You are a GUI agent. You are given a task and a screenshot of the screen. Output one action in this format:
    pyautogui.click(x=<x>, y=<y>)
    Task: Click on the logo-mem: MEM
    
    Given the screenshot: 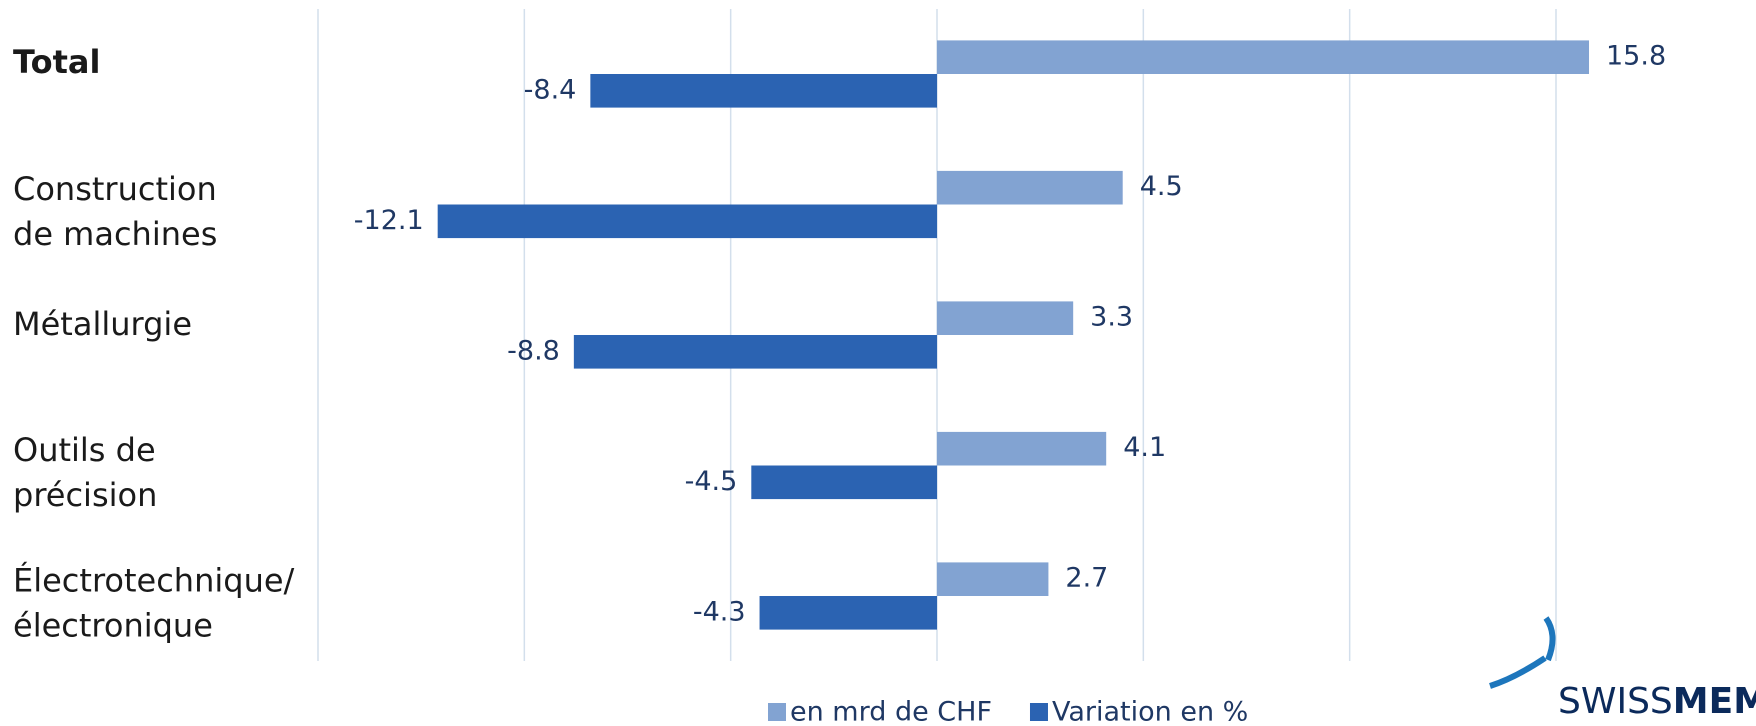 What is the action you would take?
    pyautogui.click(x=1714, y=701)
    